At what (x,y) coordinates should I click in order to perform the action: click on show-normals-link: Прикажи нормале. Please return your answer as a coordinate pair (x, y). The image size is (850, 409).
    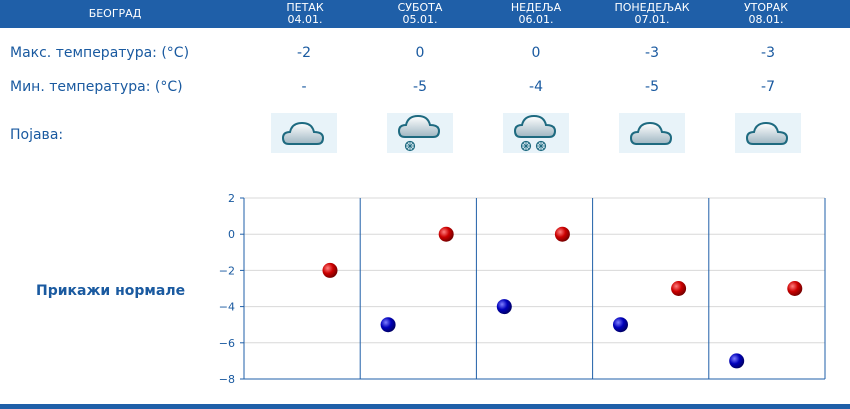
    Looking at the image, I should click on (111, 291).